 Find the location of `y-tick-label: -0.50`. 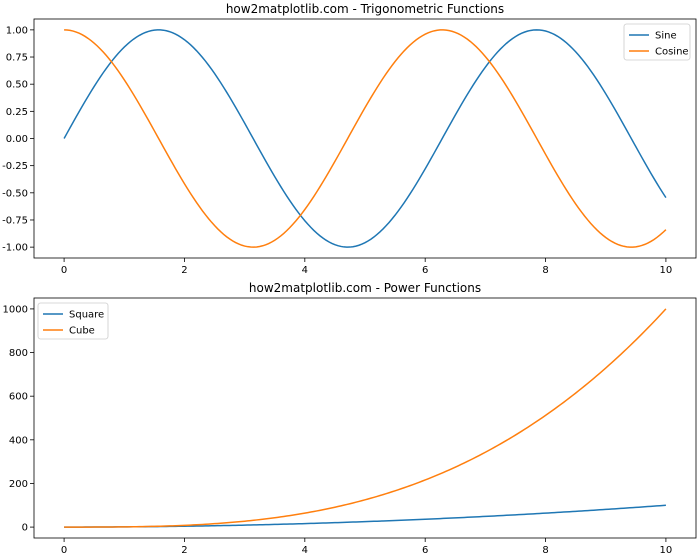

y-tick-label: -0.50 is located at coordinates (15, 193).